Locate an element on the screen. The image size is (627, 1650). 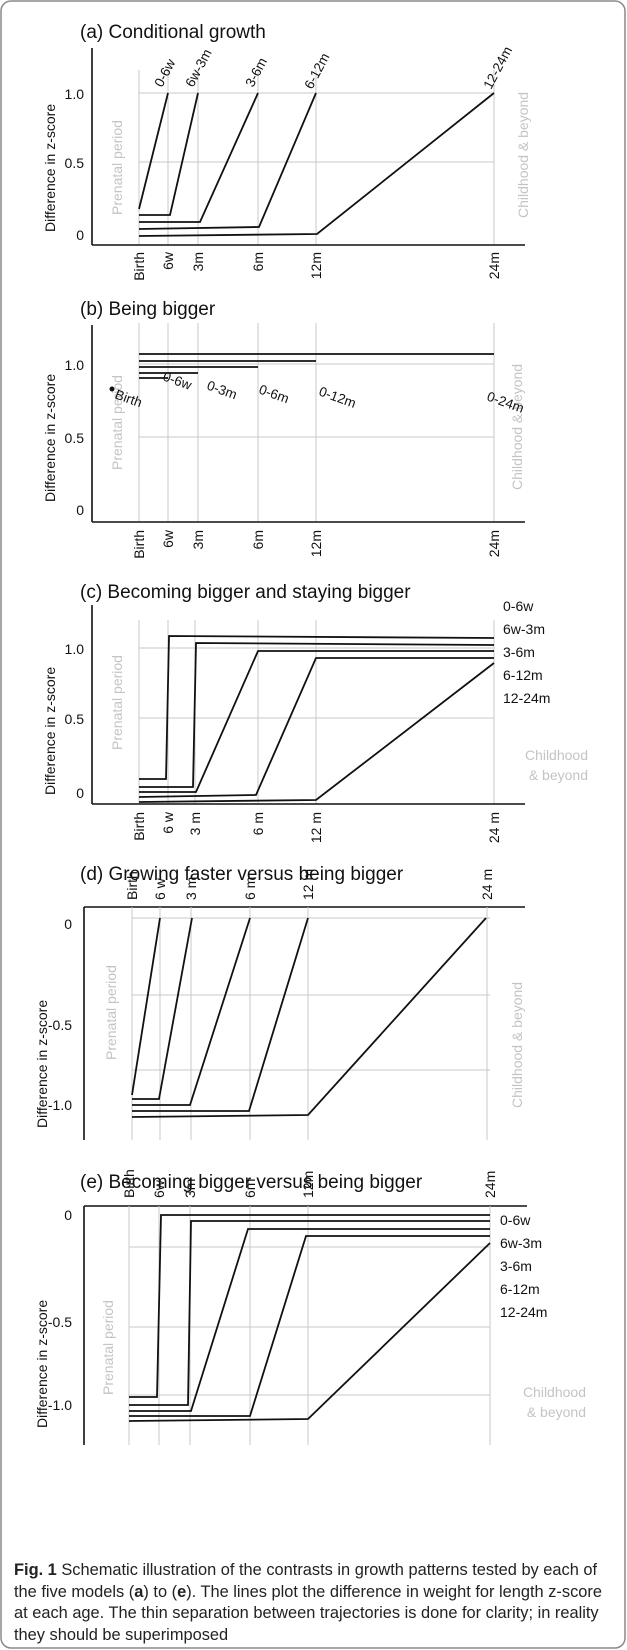
caption-panel-e: e is located at coordinates (182, 1591).